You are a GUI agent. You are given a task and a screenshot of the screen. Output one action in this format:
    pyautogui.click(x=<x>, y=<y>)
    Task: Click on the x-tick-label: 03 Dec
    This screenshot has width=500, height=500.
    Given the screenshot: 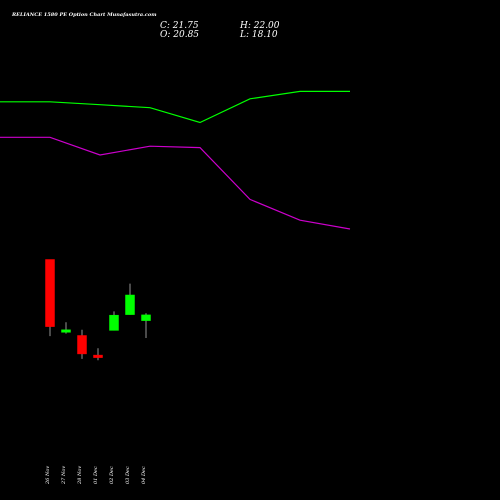 What is the action you would take?
    pyautogui.click(x=128, y=475)
    